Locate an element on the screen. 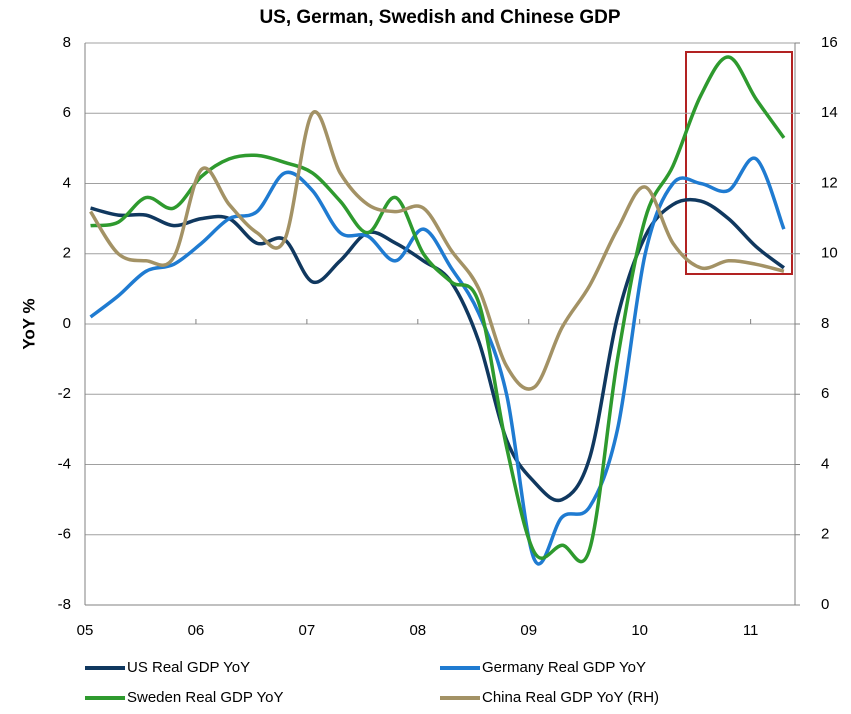  x-tick-label: 07 is located at coordinates (307, 630).